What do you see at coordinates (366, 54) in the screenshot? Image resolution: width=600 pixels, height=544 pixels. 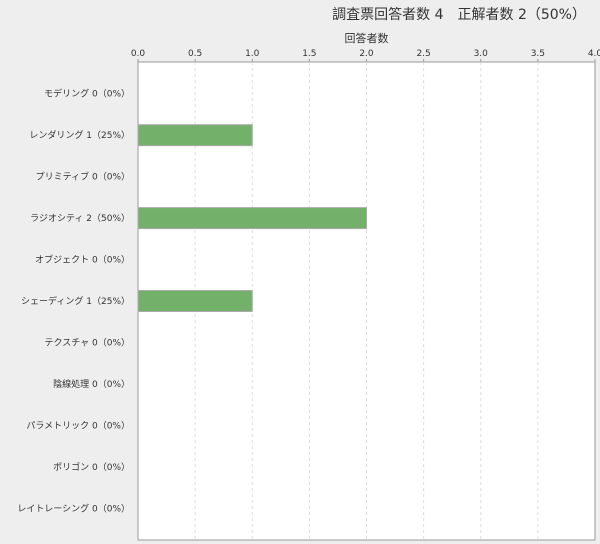 I see `x-tick-label: 2.0` at bounding box center [366, 54].